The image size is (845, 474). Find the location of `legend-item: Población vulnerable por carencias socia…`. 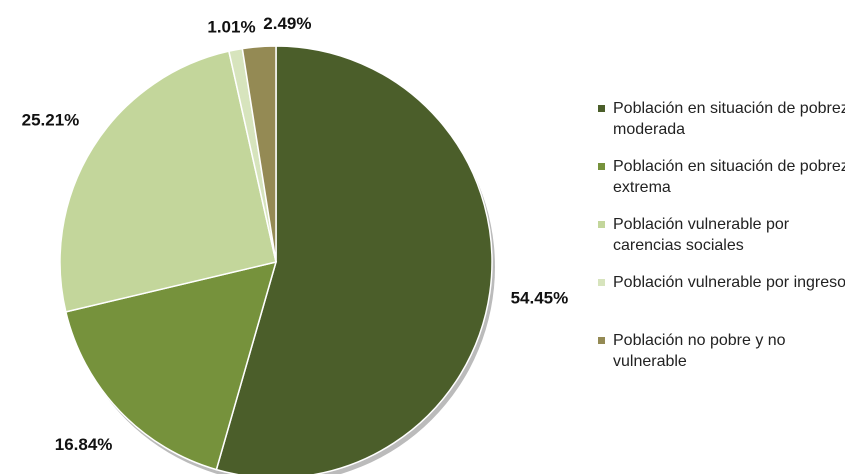

legend-item: Población vulnerable por carencias socia… is located at coordinates (721, 235).